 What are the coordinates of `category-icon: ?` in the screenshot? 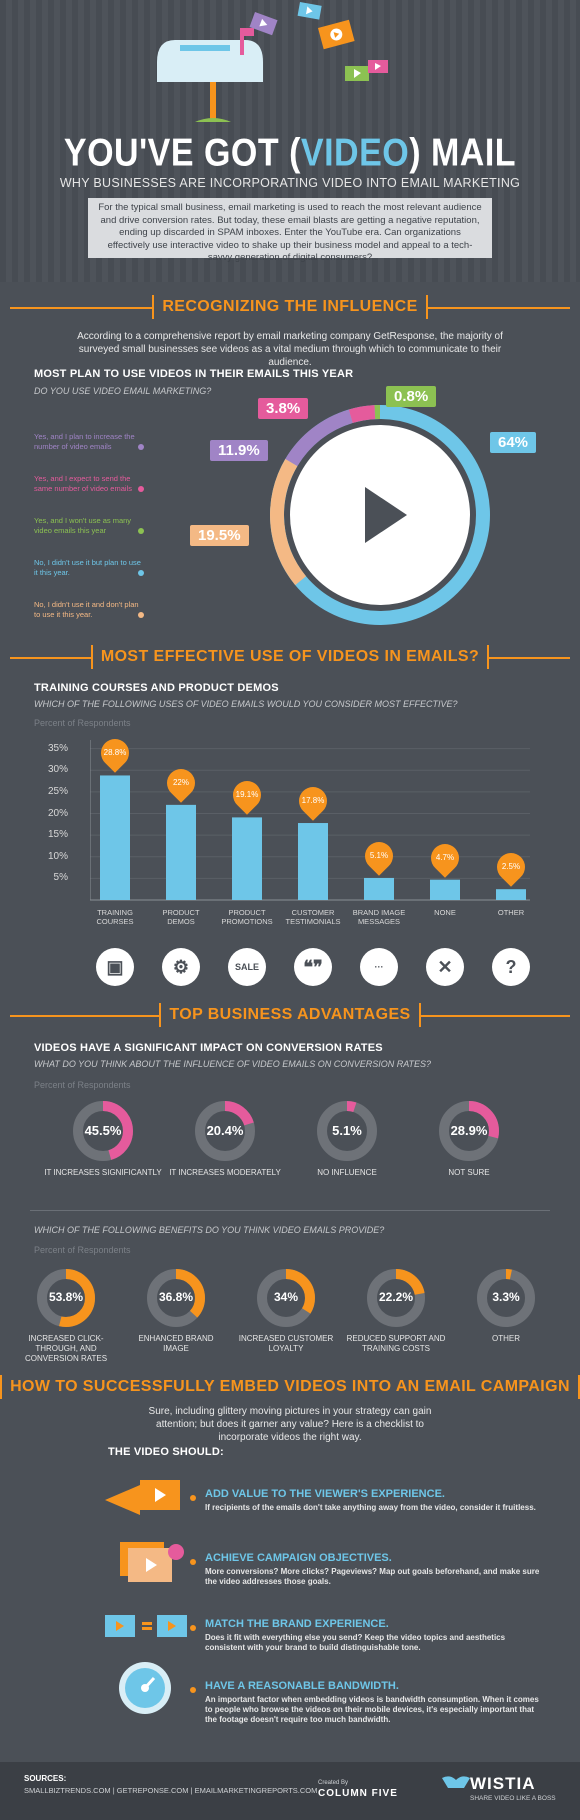 It's located at (511, 967).